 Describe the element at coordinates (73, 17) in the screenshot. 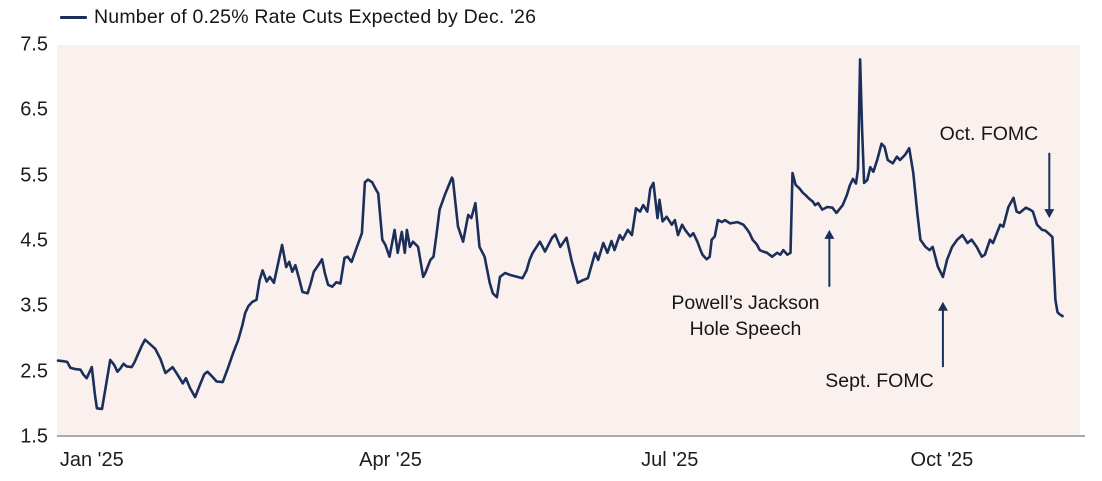

I see `legend-line-swatch` at that location.